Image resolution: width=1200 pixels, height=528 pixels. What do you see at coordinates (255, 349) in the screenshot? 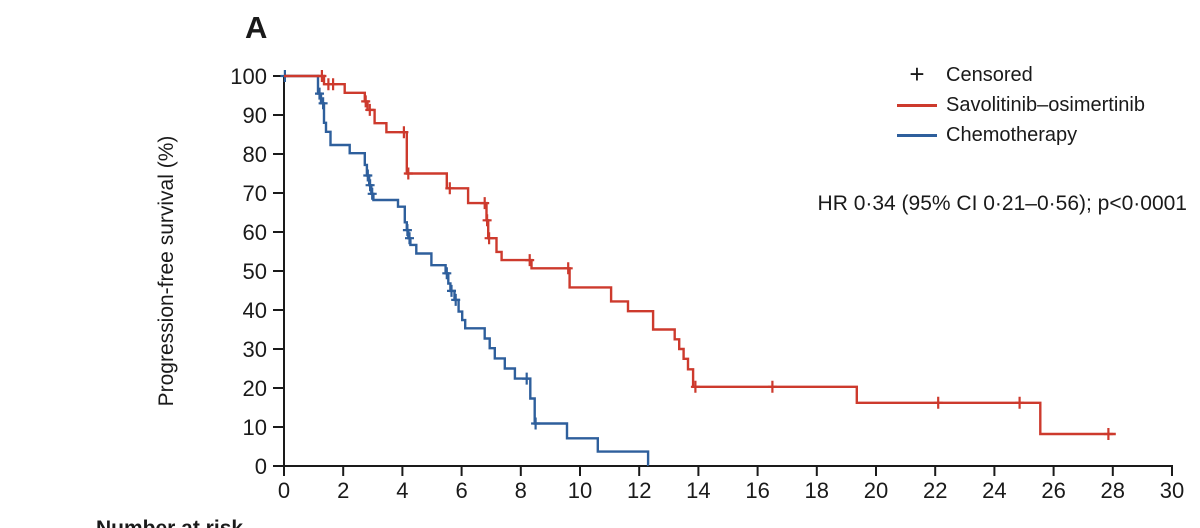
I see `y-tick-label: 30` at bounding box center [255, 349].